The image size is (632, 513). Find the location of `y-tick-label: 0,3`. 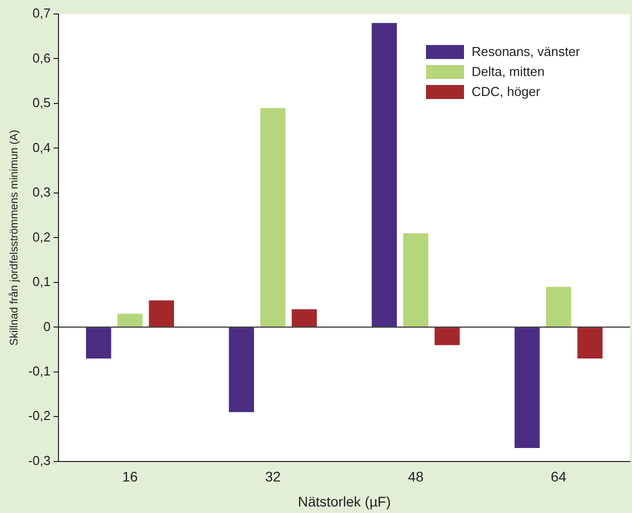

y-tick-label: 0,3 is located at coordinates (41, 192).